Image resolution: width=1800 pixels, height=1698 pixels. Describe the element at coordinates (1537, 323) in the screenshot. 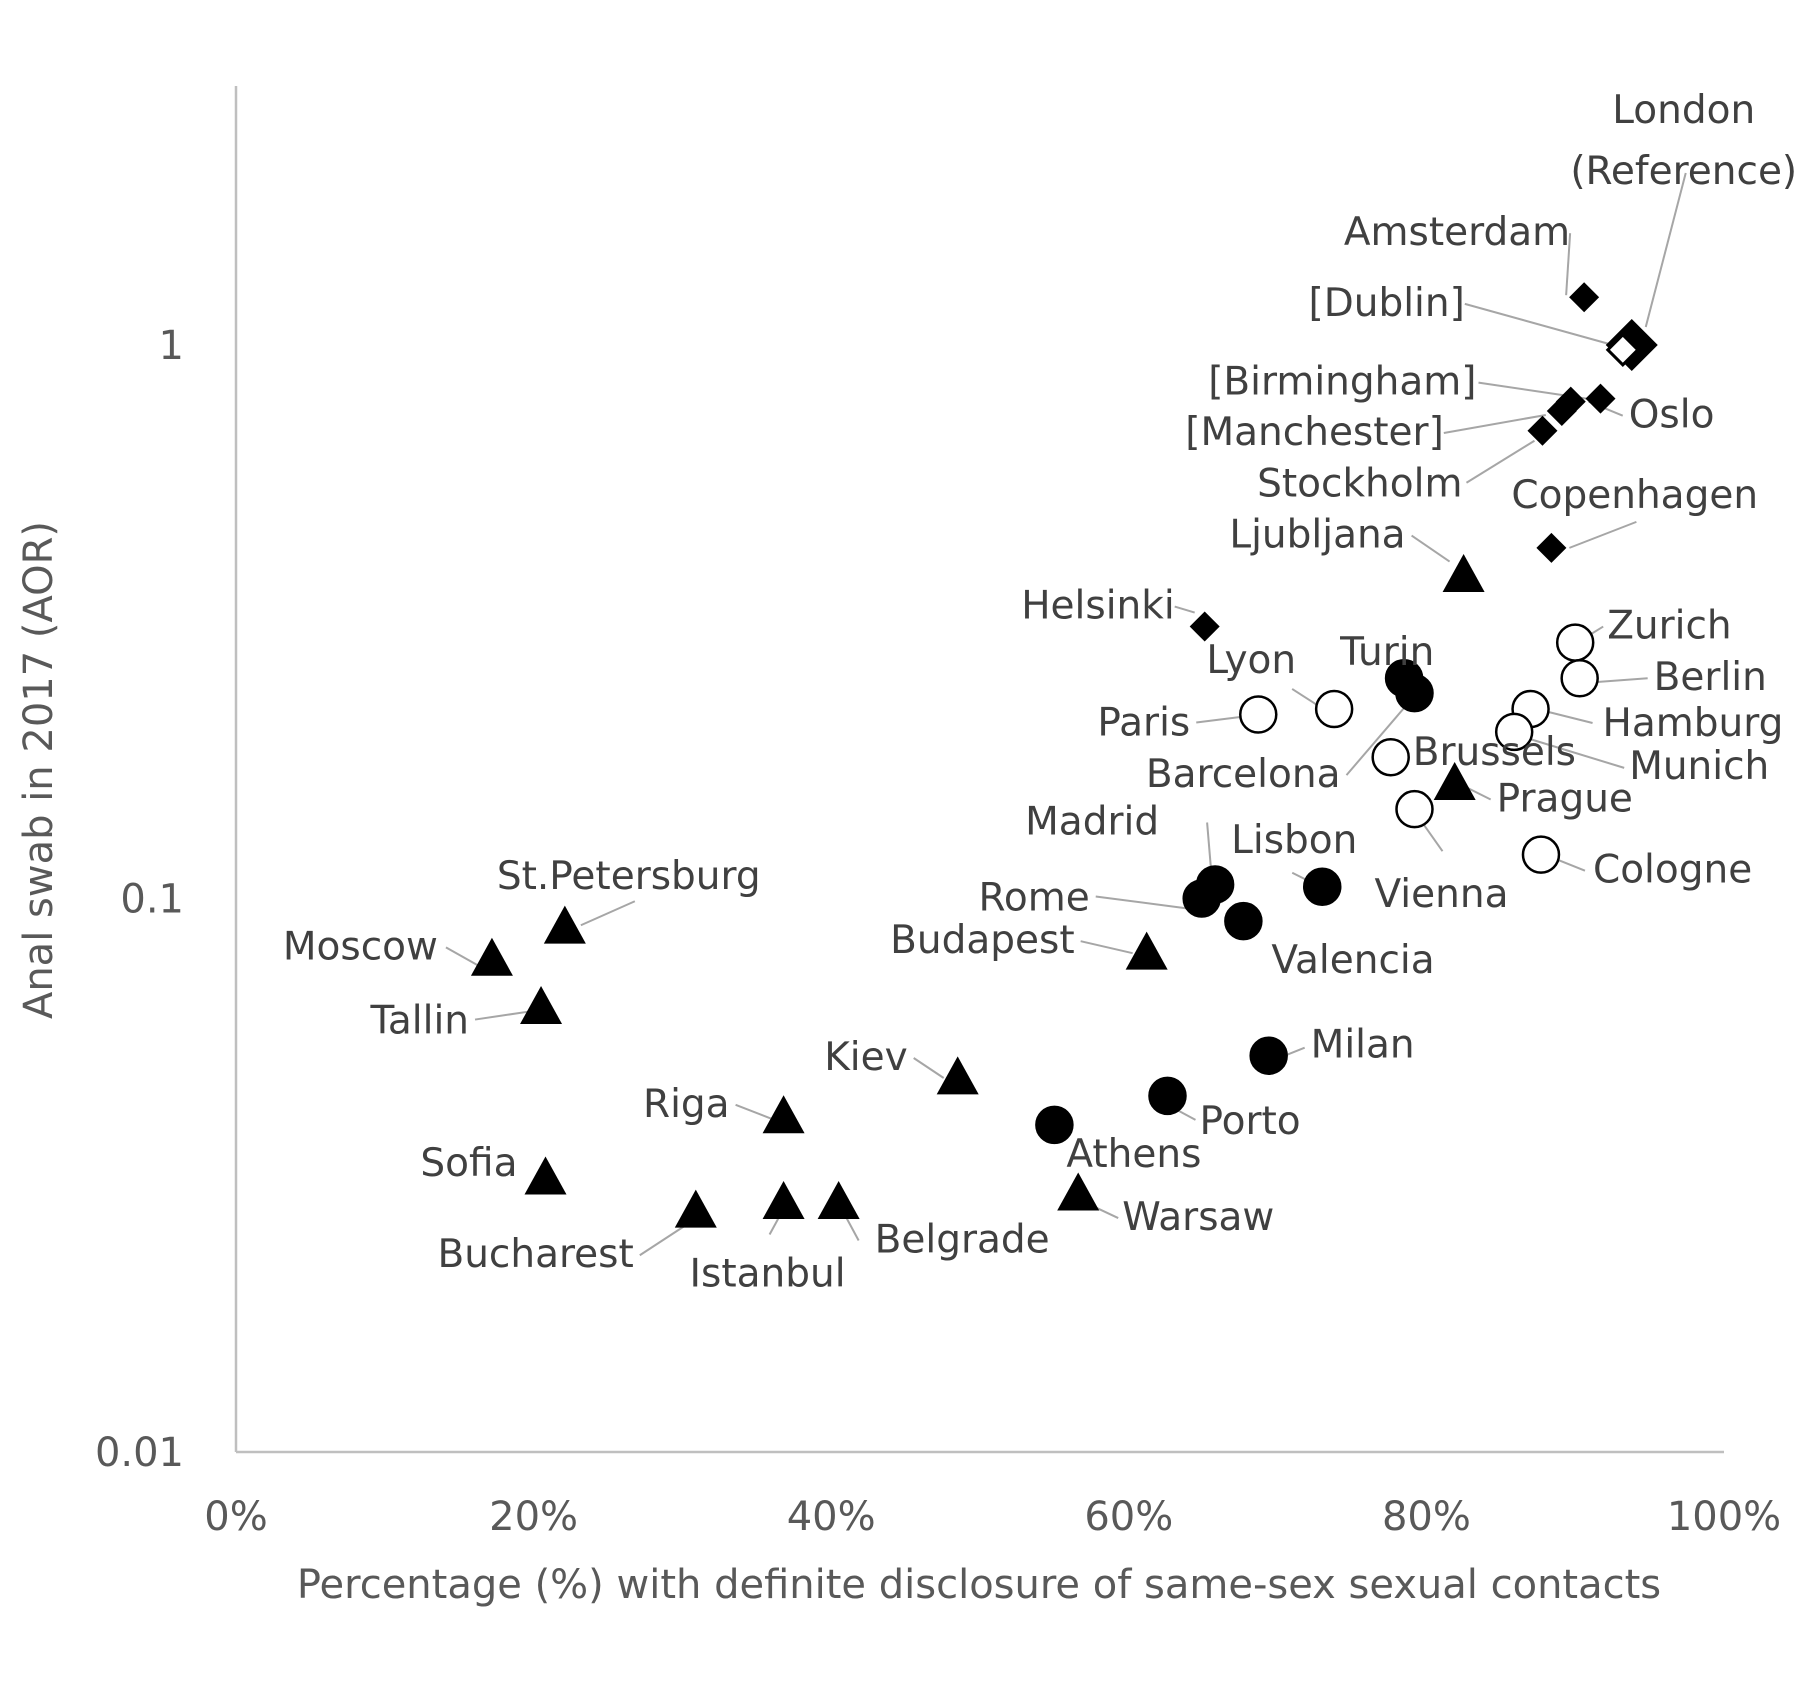

I see `leader-line-dublin` at that location.